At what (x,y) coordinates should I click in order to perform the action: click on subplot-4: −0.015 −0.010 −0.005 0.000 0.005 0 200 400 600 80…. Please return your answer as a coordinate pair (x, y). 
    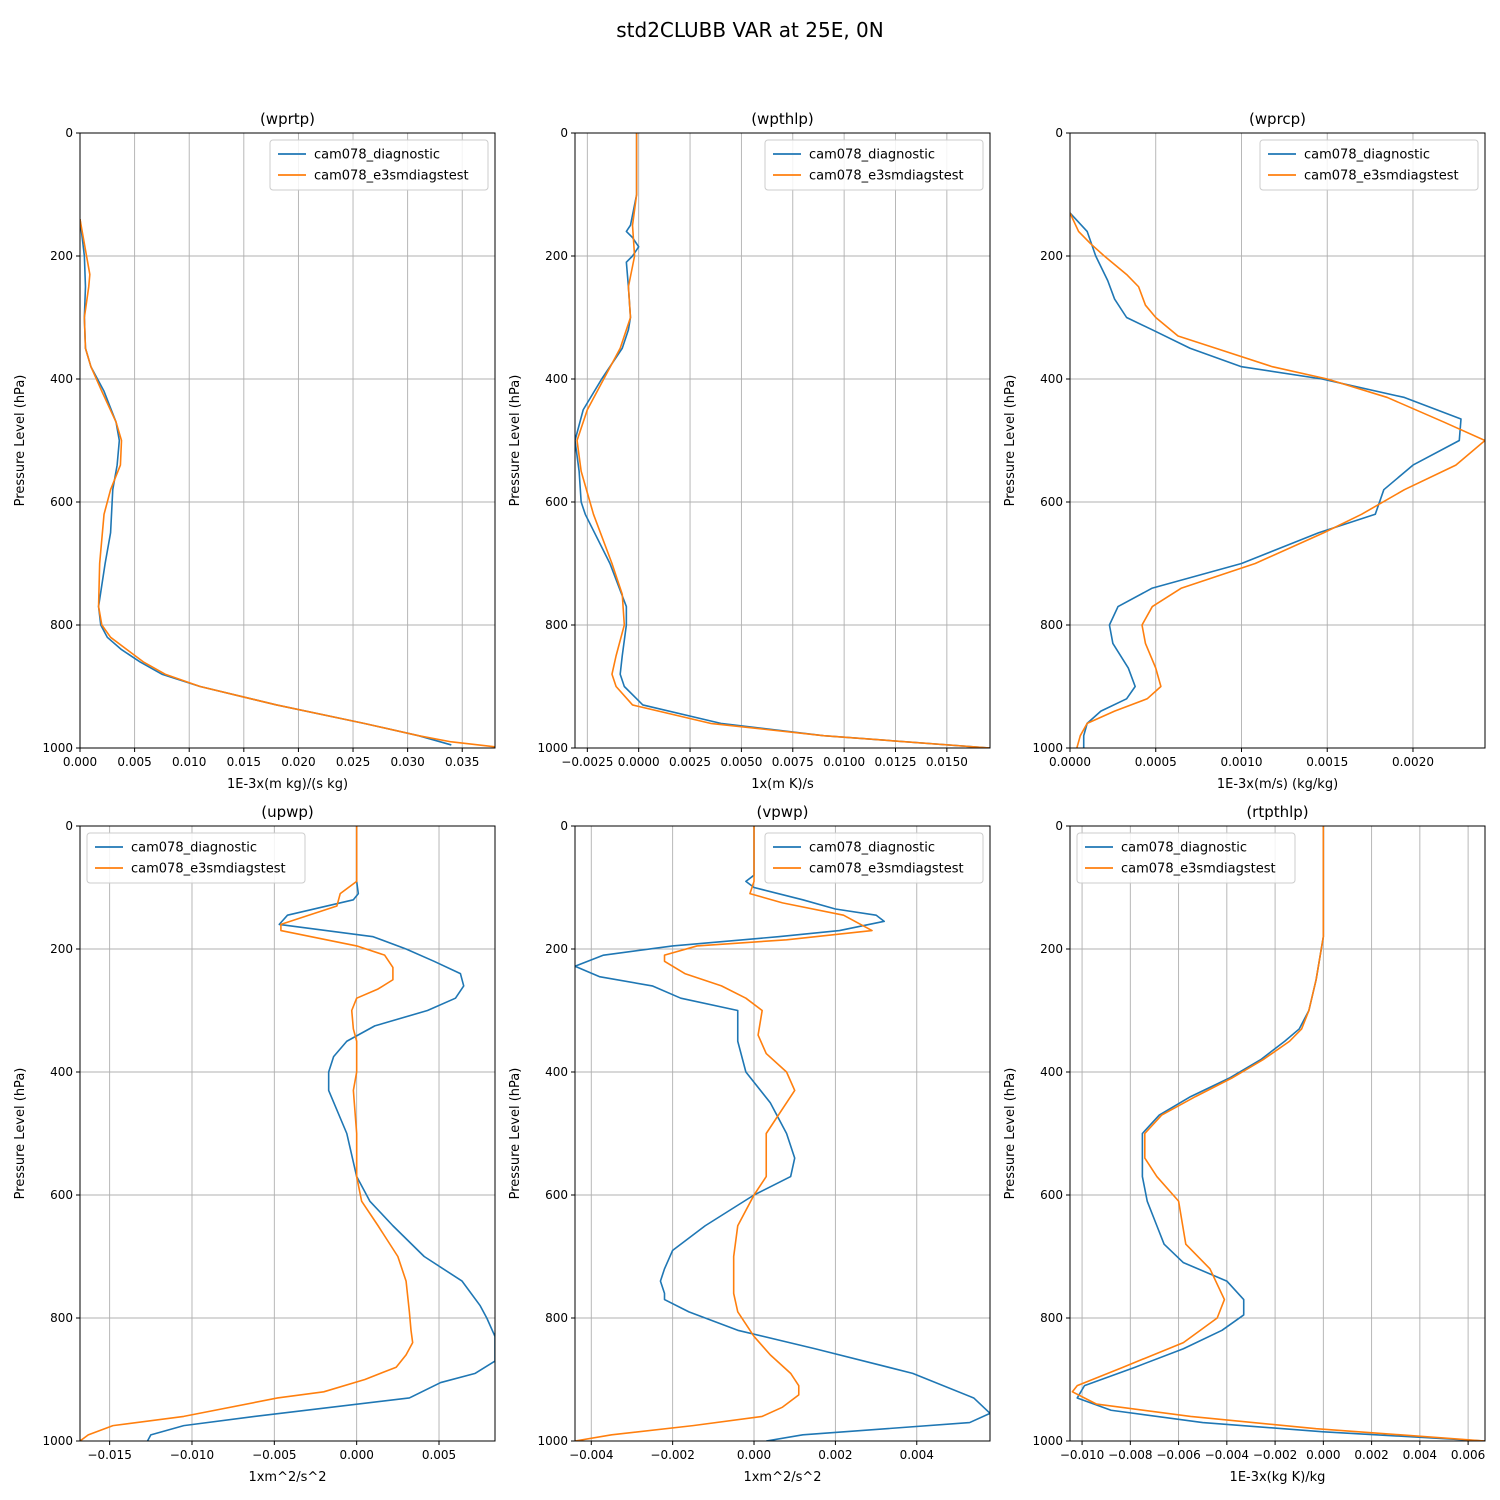
    Looking at the image, I should click on (254, 1144).